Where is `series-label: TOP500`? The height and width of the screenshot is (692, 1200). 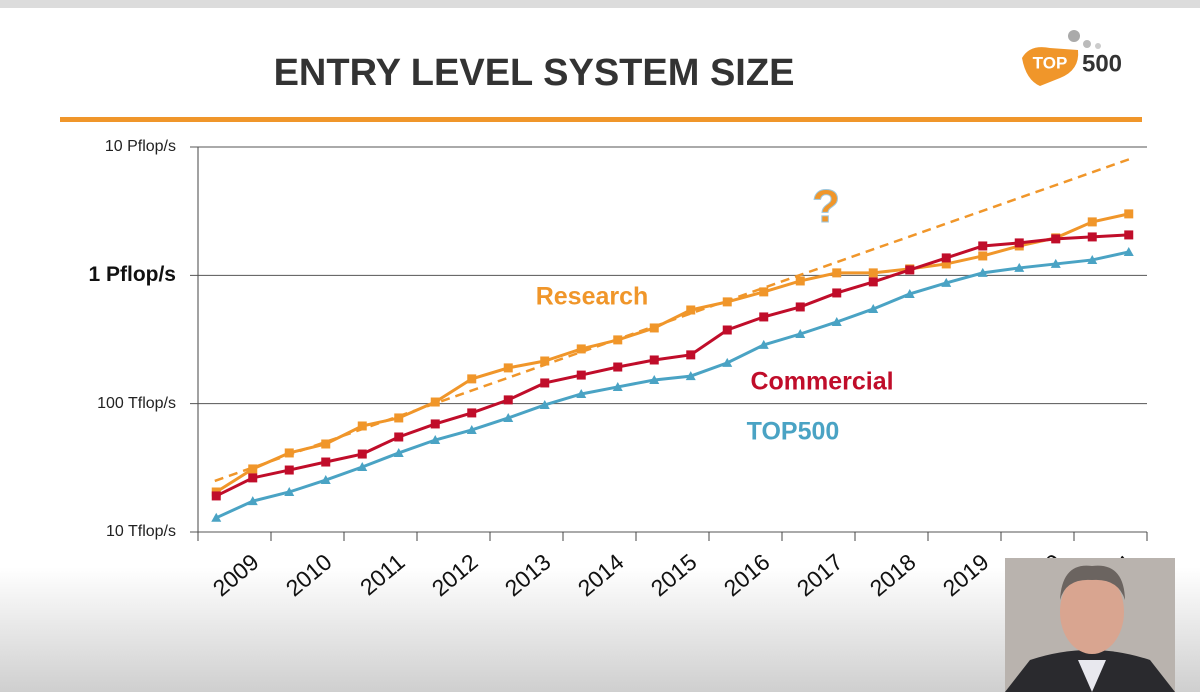 series-label: TOP500 is located at coordinates (793, 432).